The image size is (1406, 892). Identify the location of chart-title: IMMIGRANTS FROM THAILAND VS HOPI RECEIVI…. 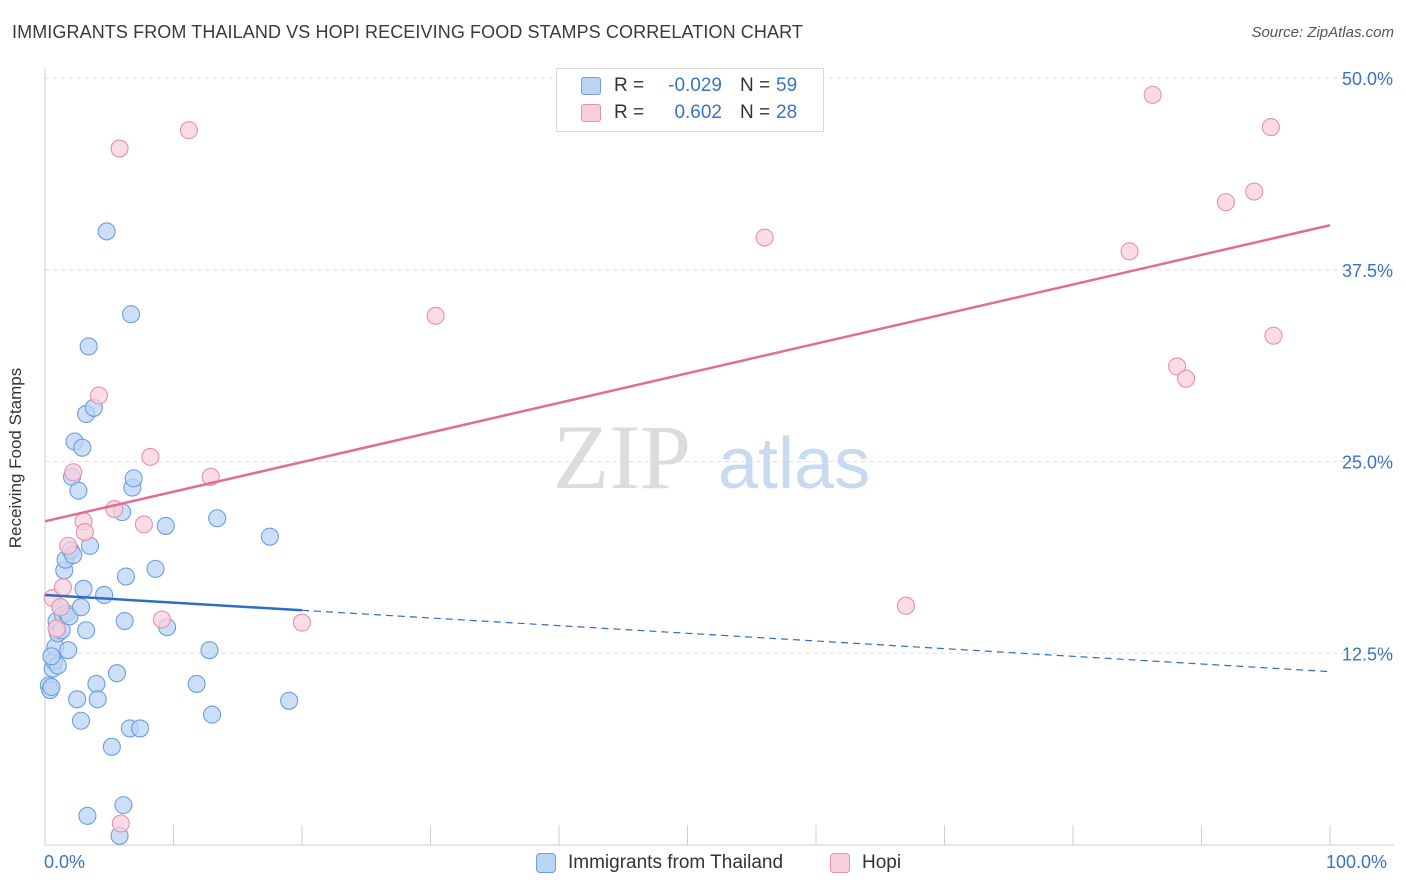
(407, 32).